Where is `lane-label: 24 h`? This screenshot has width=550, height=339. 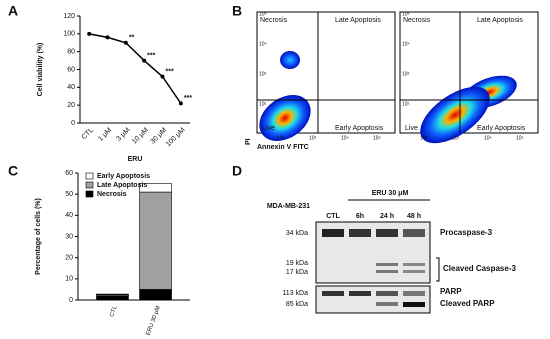 lane-label: 24 h is located at coordinates (387, 216).